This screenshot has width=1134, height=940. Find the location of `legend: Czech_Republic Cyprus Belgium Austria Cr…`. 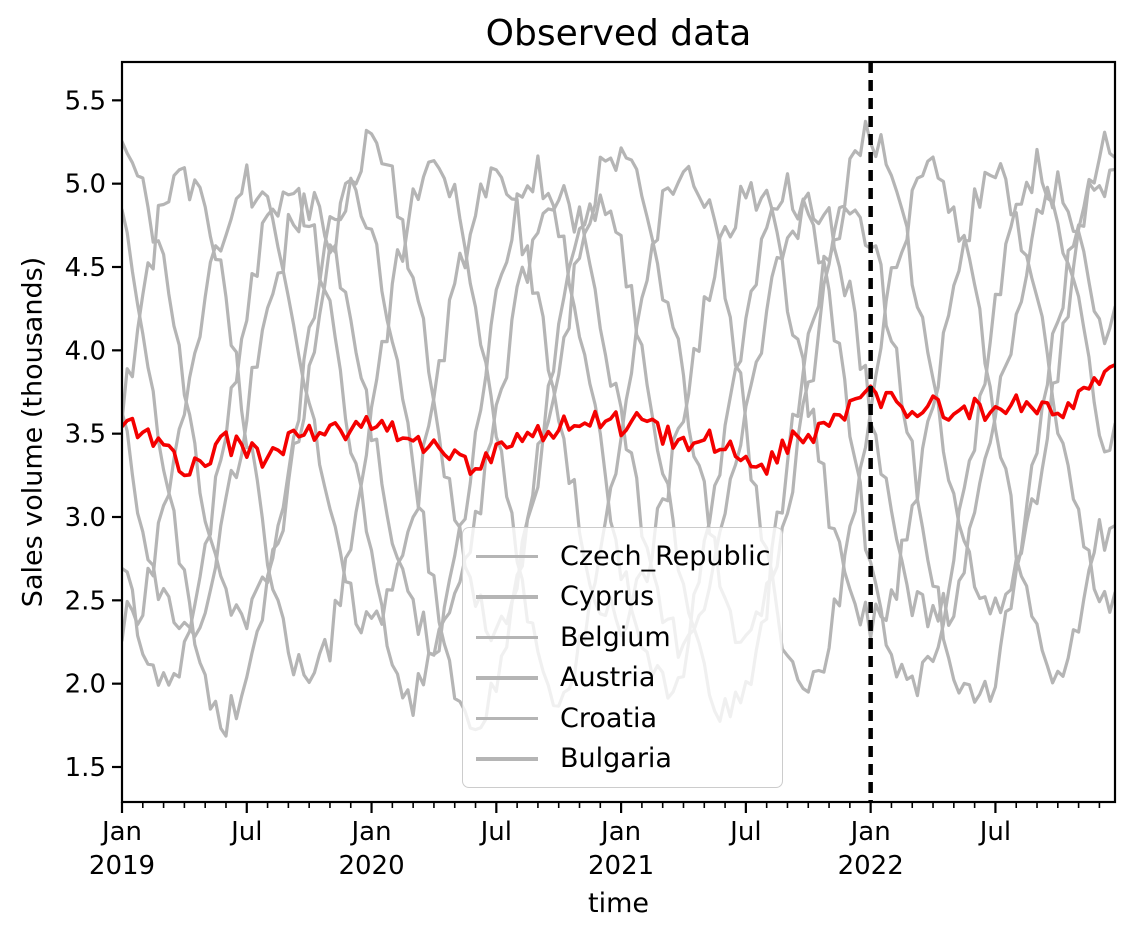

legend: Czech_Republic Cyprus Belgium Austria Cr… is located at coordinates (622, 657).